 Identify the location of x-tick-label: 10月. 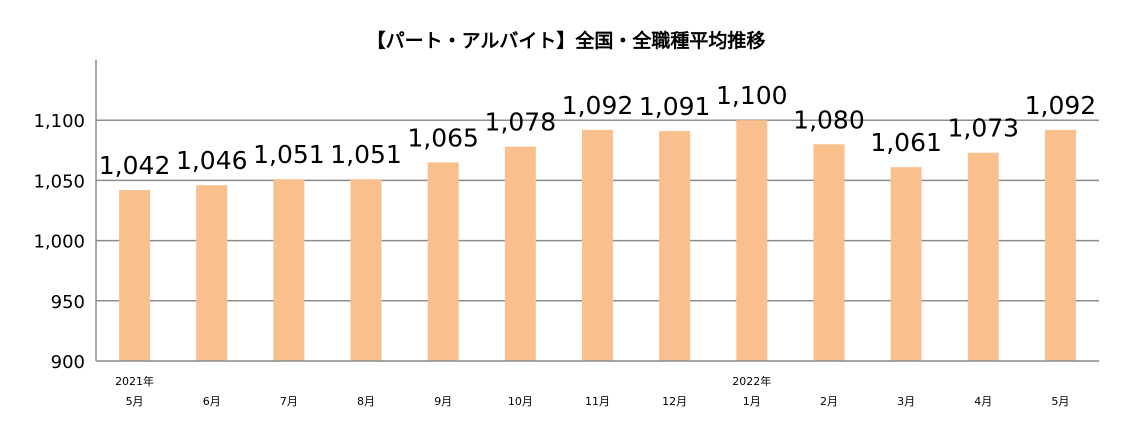
(520, 401).